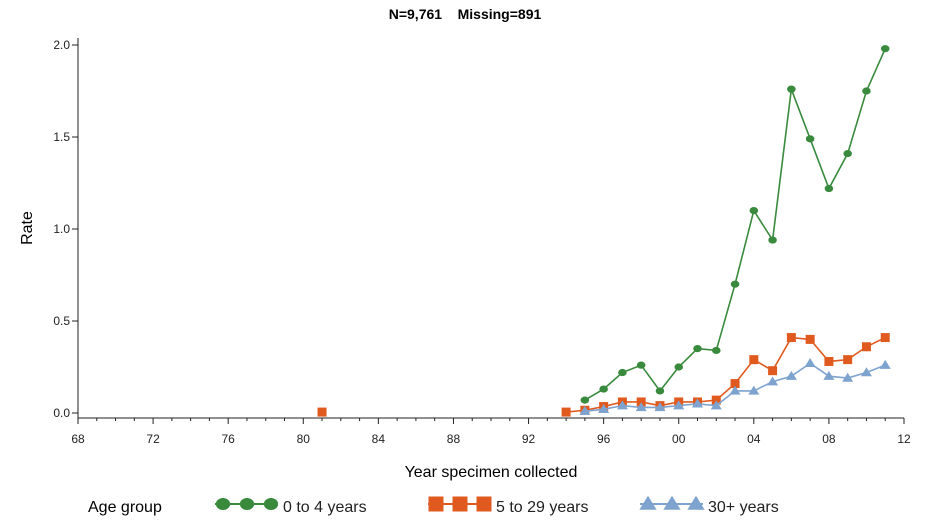 This screenshot has height=521, width=928. What do you see at coordinates (604, 439) in the screenshot?
I see `x-tick-label: 96` at bounding box center [604, 439].